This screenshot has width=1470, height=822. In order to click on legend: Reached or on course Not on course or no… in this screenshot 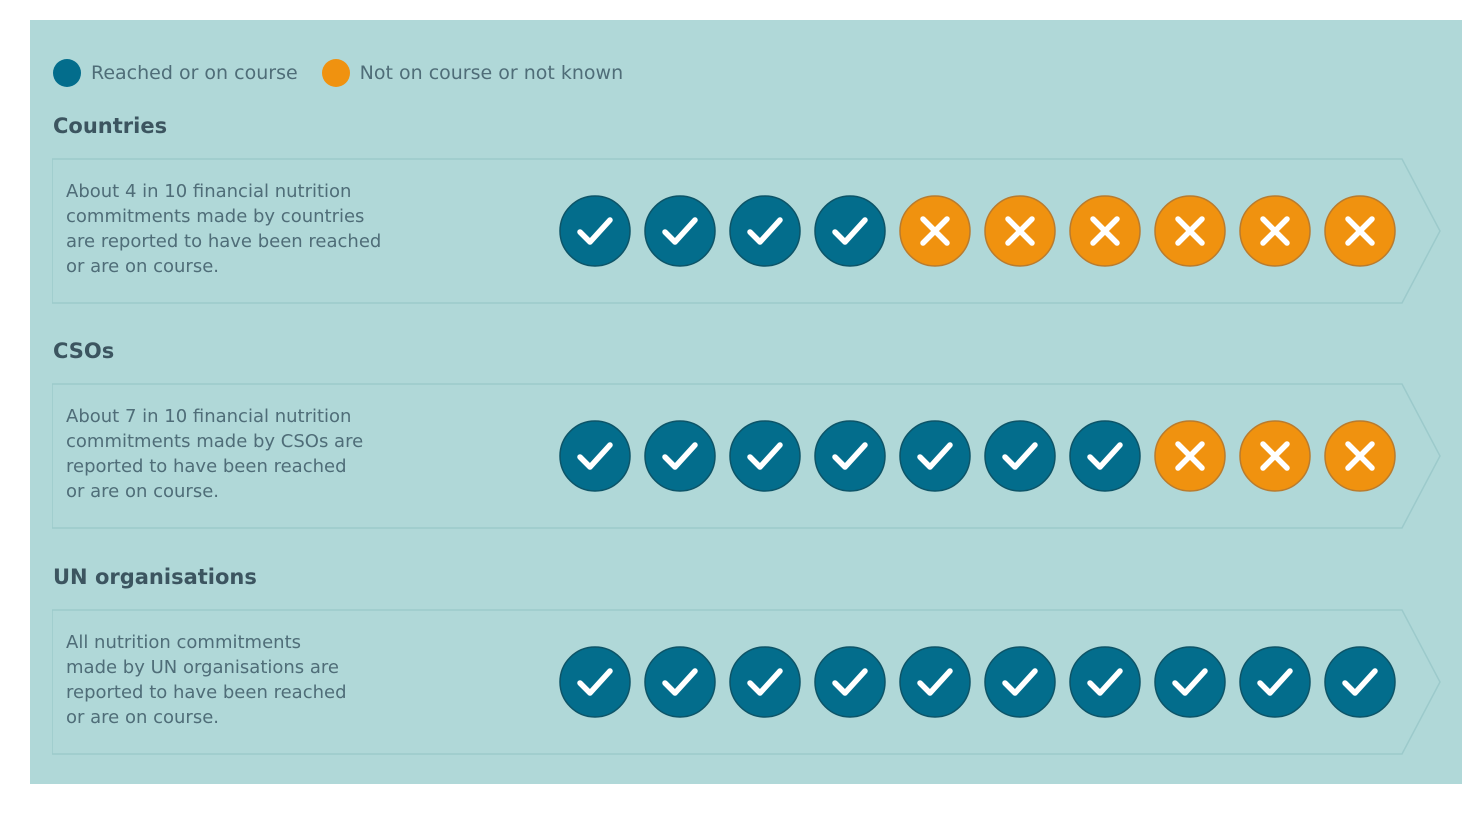, I will do `click(338, 73)`.